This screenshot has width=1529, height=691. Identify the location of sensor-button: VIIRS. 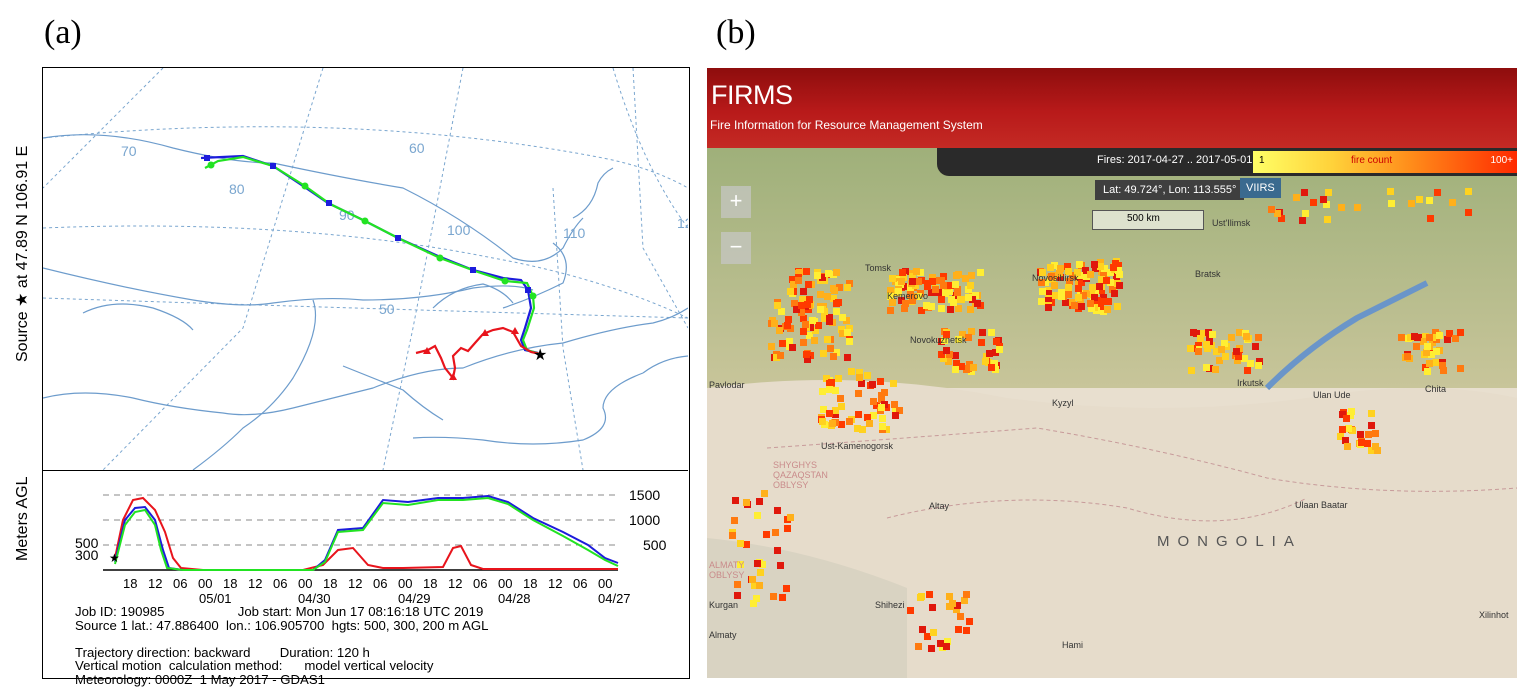
(1260, 188).